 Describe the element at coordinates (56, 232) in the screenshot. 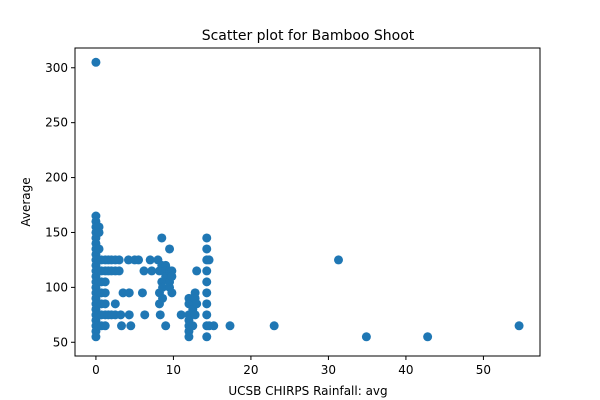

I see `y-tick-label: 150` at that location.